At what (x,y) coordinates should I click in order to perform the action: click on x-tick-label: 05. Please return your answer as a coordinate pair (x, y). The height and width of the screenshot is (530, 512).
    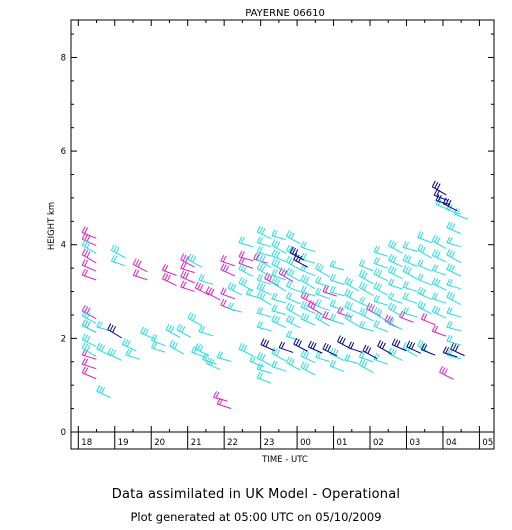
    Looking at the image, I should click on (487, 443).